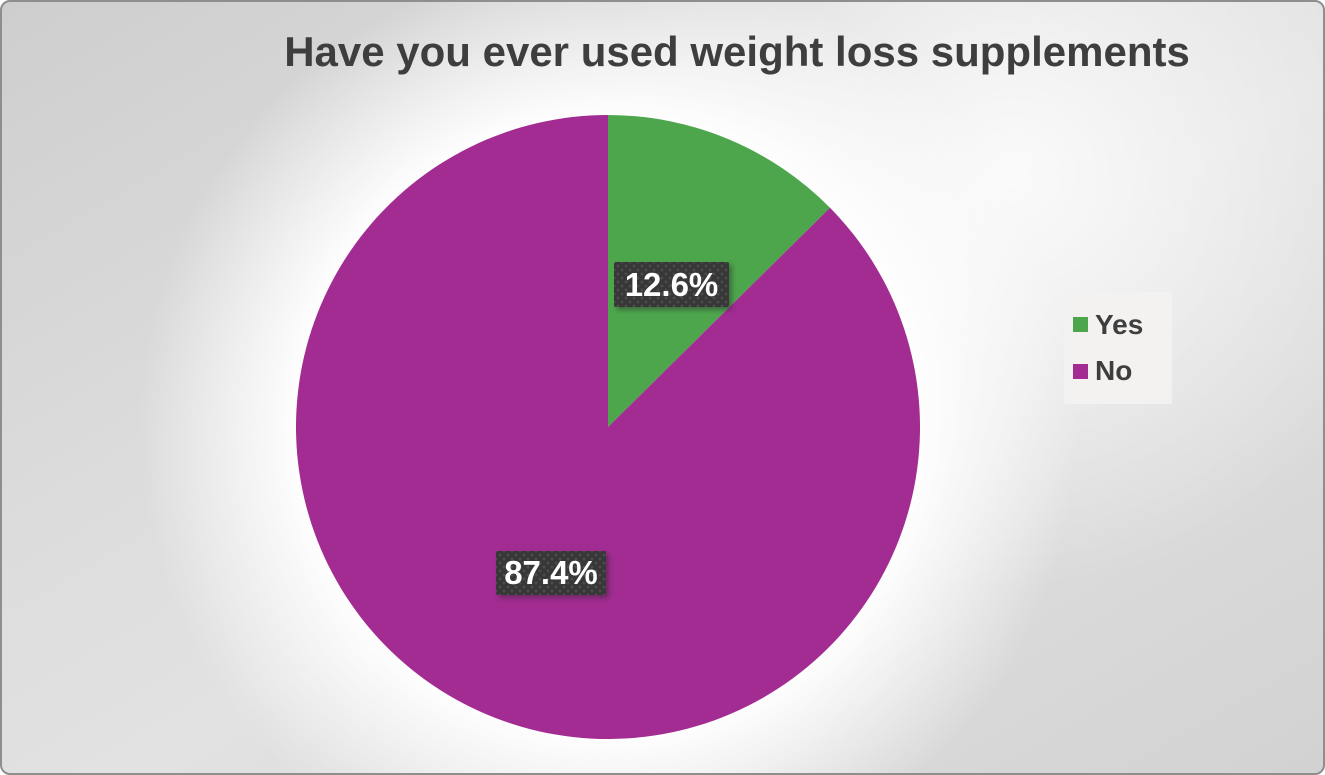 This screenshot has height=775, width=1325. I want to click on data-label-yes: 12.6%, so click(671, 284).